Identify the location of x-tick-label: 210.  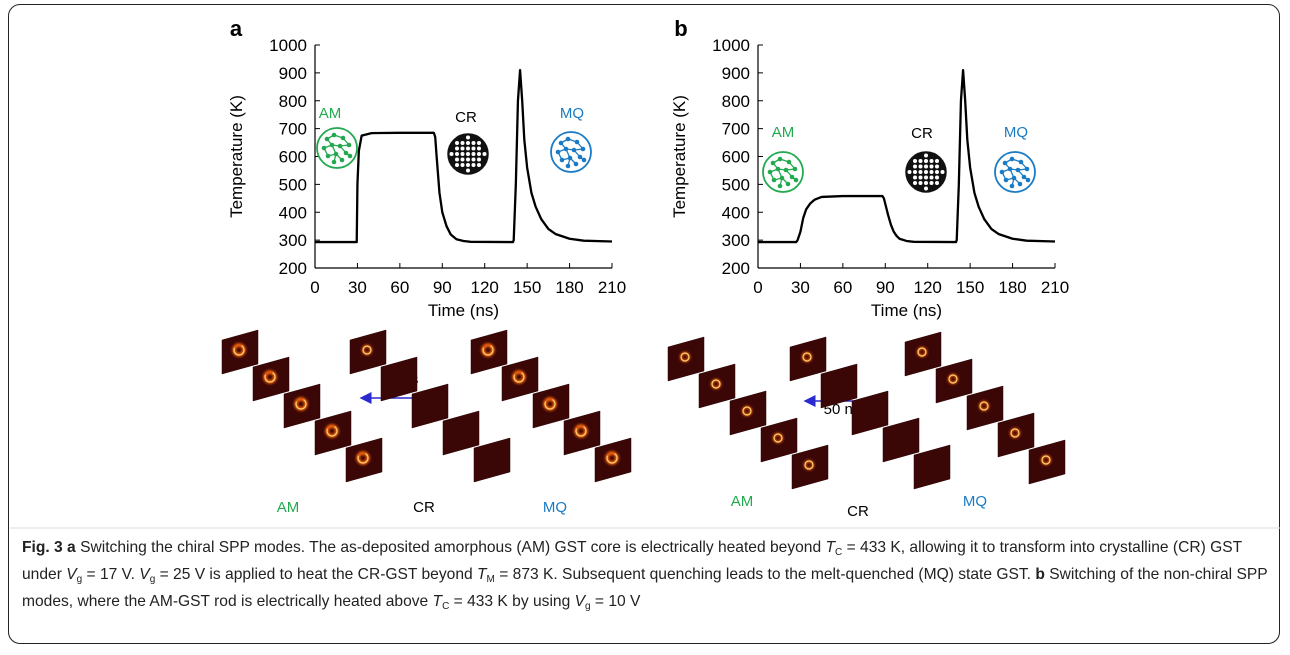
(612, 287).